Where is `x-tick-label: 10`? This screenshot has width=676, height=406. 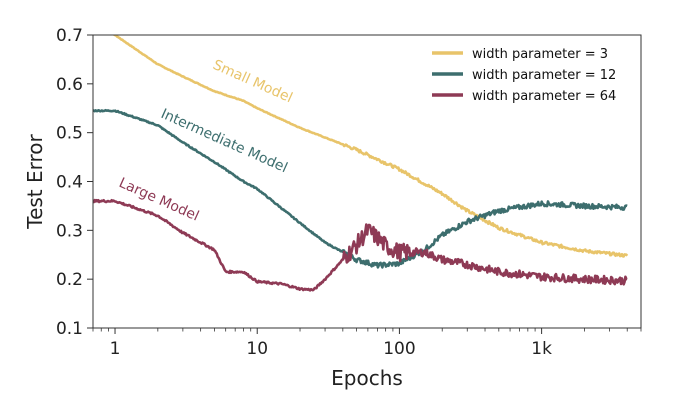
x-tick-label: 10 is located at coordinates (257, 349).